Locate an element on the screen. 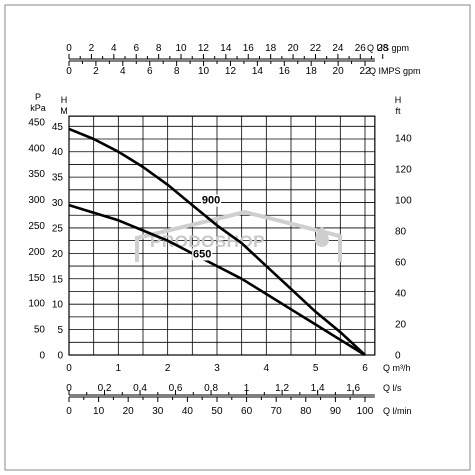 The image size is (475, 475). top-imp-gpm-tick-label: 22 is located at coordinates (365, 71).